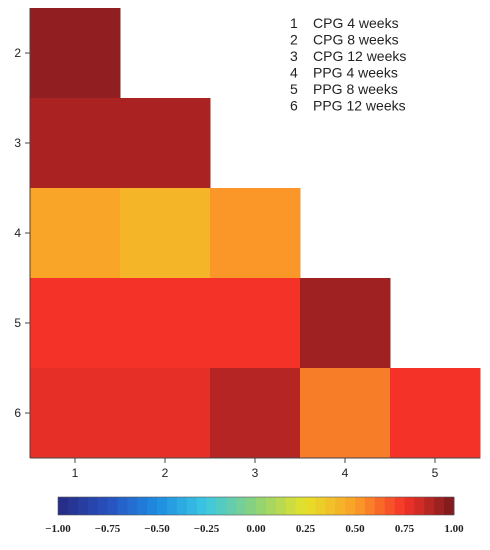  I want to click on colorbar-tick-label-0: −1.00, so click(58, 529).